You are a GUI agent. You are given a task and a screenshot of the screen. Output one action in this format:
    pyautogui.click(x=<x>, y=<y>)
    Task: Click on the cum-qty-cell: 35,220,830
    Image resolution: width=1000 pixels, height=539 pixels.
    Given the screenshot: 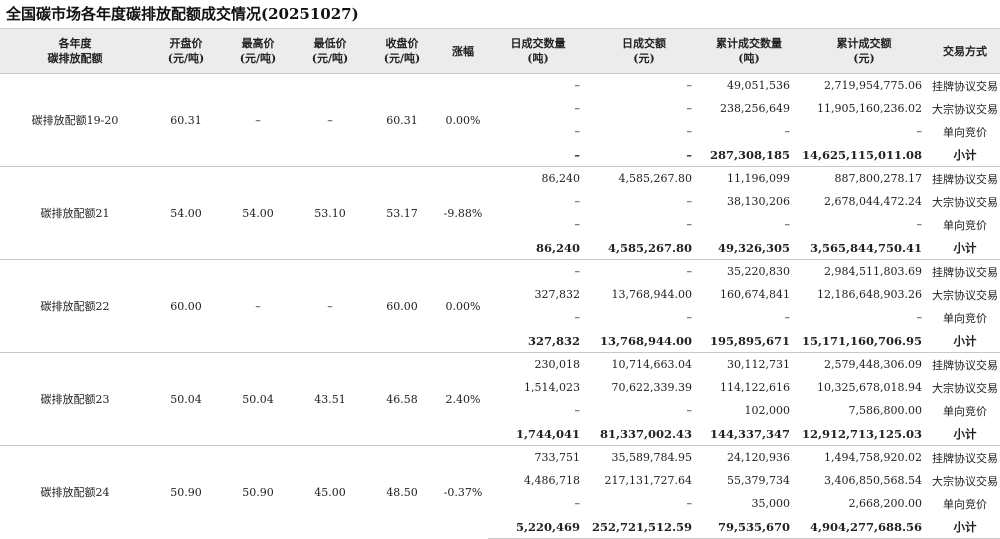 What is the action you would take?
    pyautogui.click(x=749, y=271)
    